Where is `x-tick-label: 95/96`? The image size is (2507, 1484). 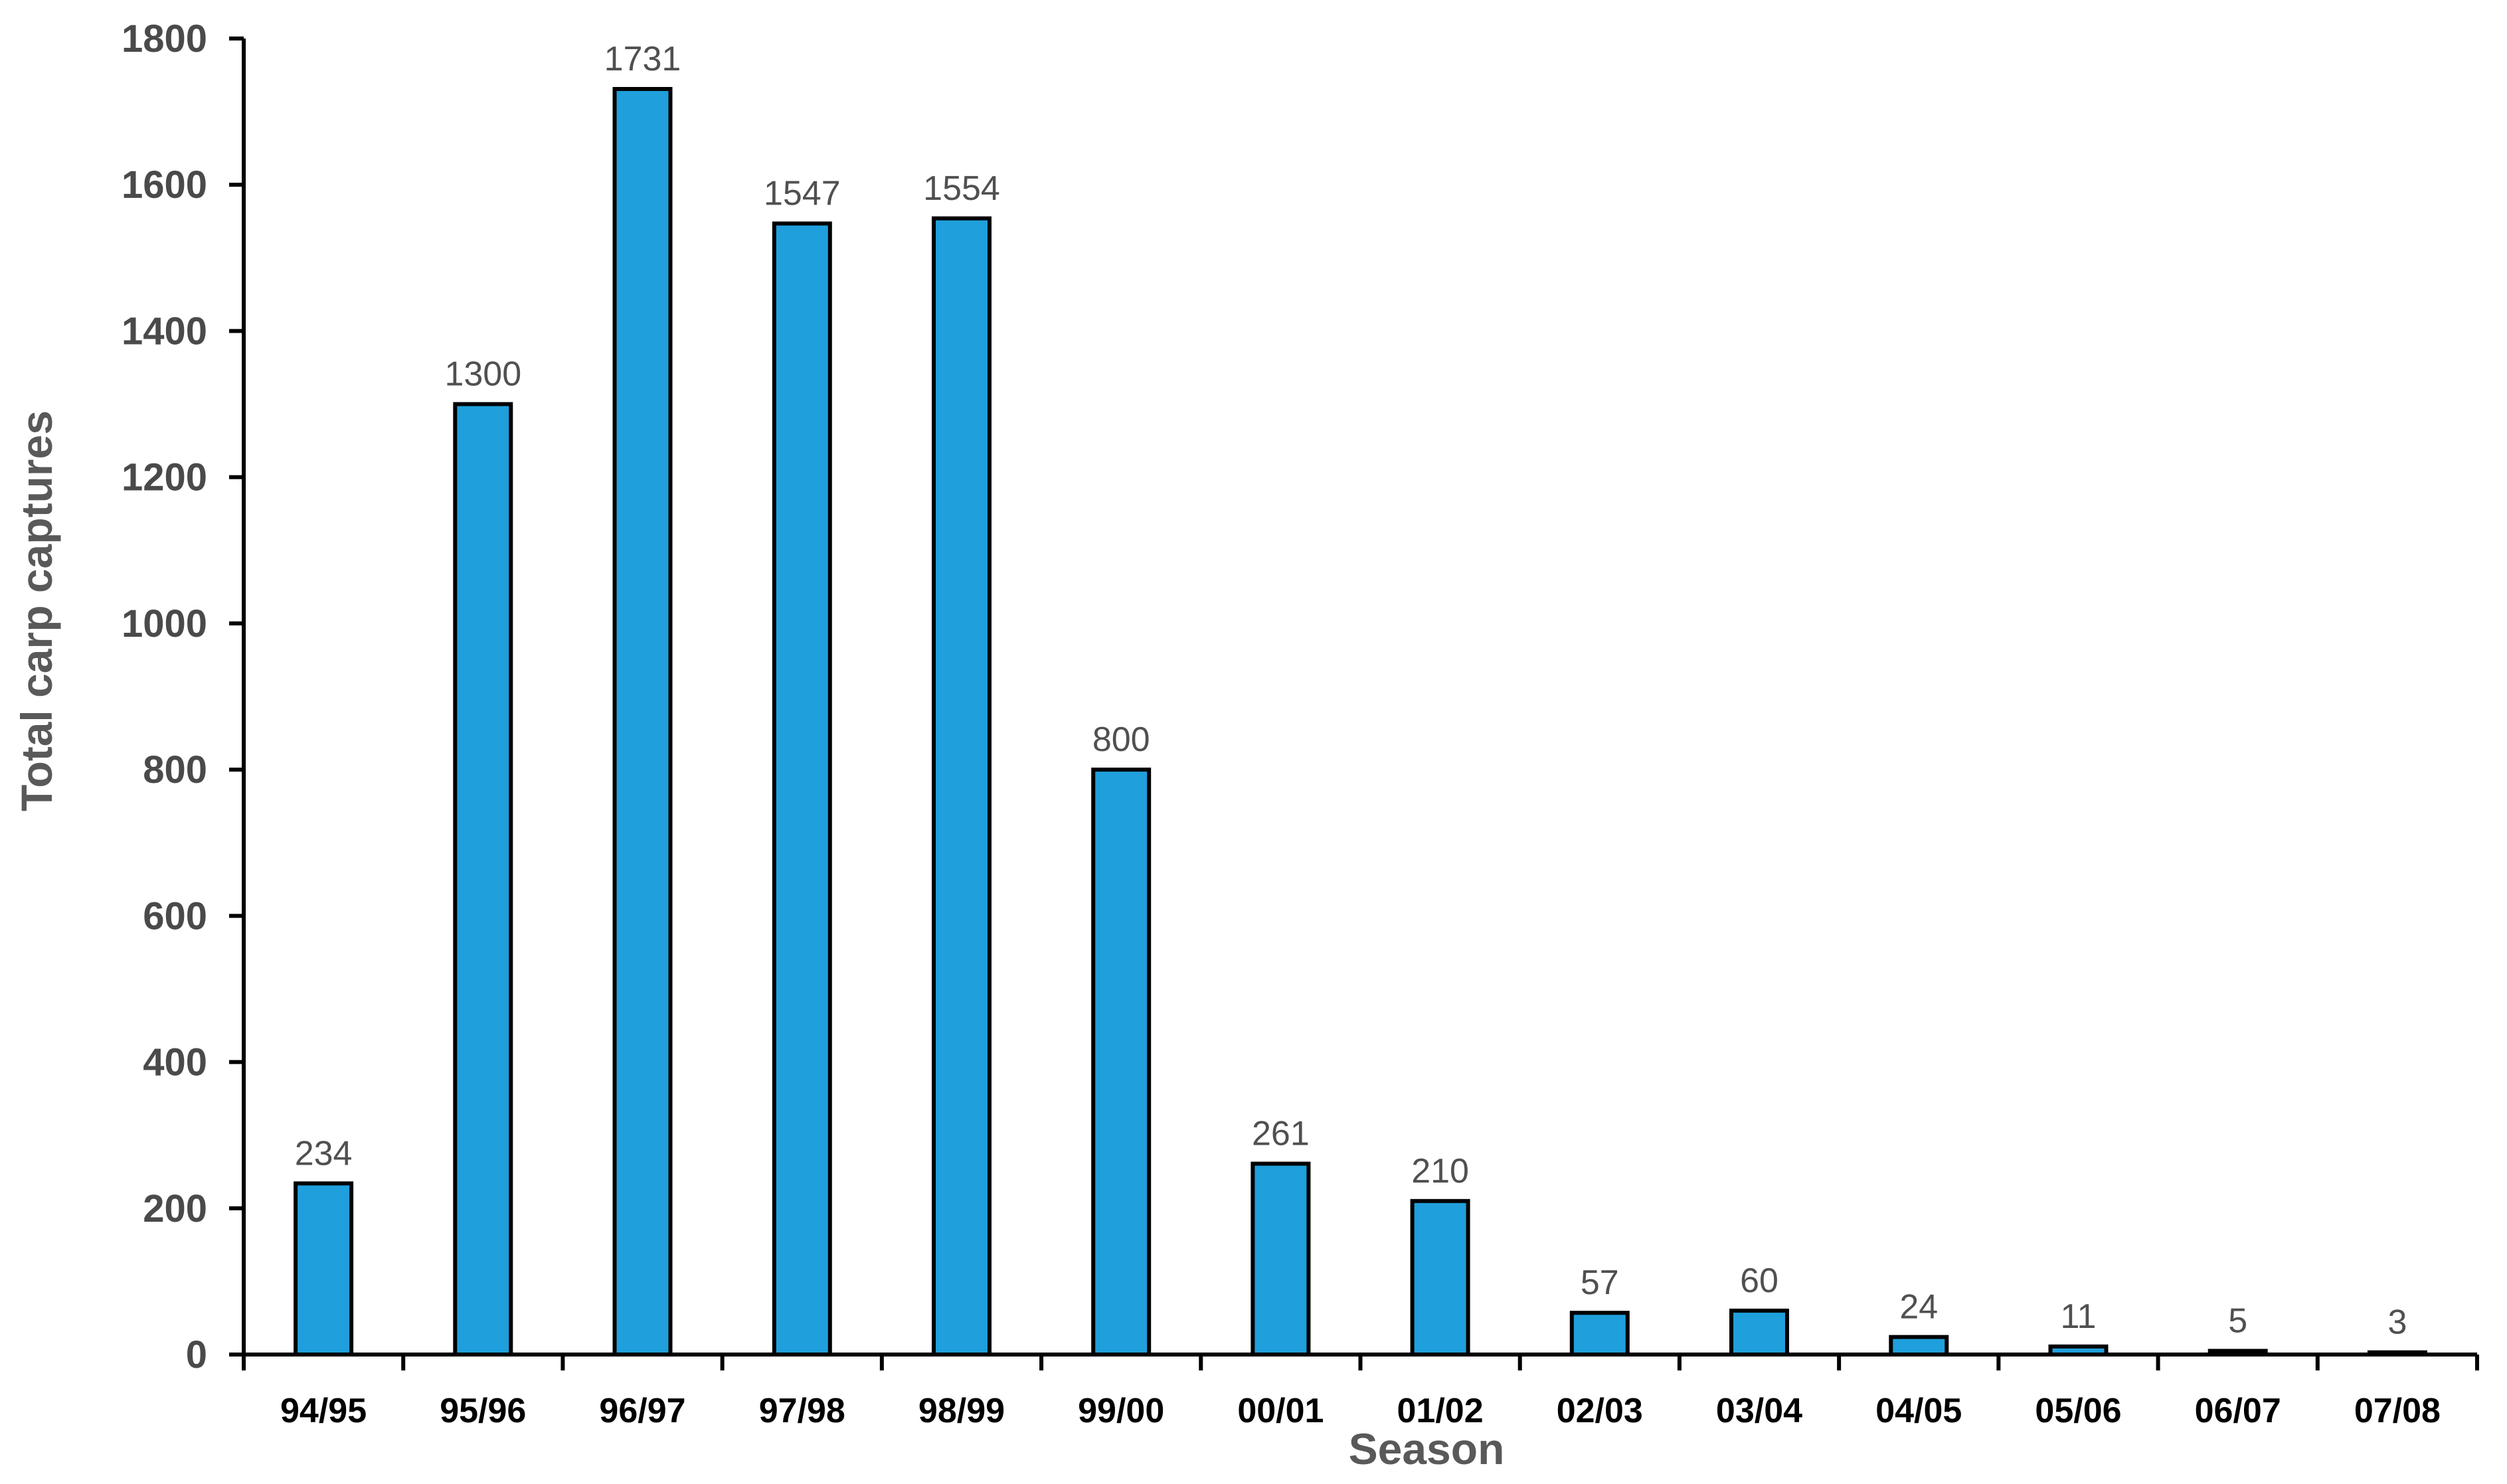 x-tick-label: 95/96 is located at coordinates (483, 1411).